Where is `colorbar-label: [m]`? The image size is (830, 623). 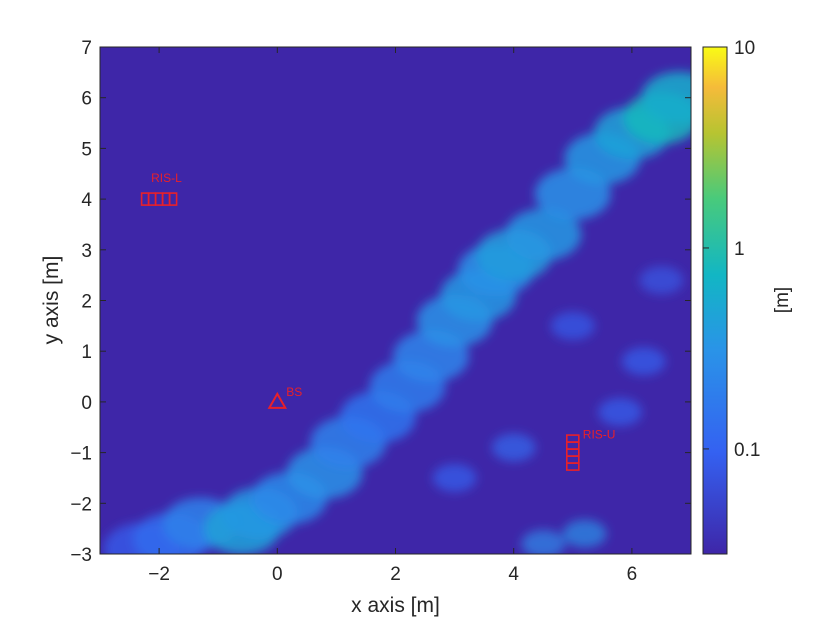
colorbar-label: [m] is located at coordinates (782, 300).